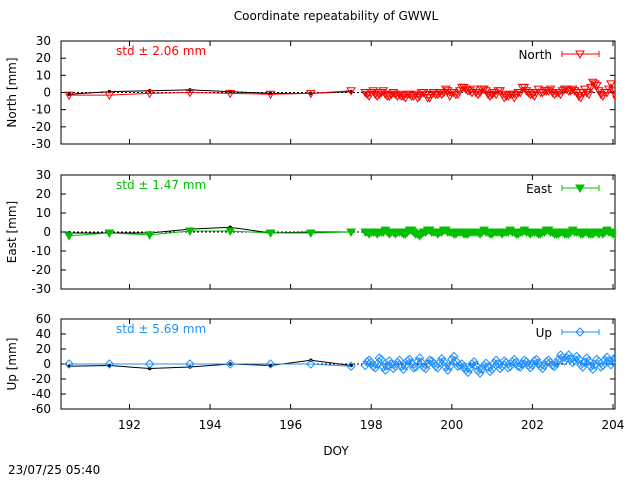  Describe the element at coordinates (161, 51) in the screenshot. I see `std-label: std ± 2.06 mm` at that location.